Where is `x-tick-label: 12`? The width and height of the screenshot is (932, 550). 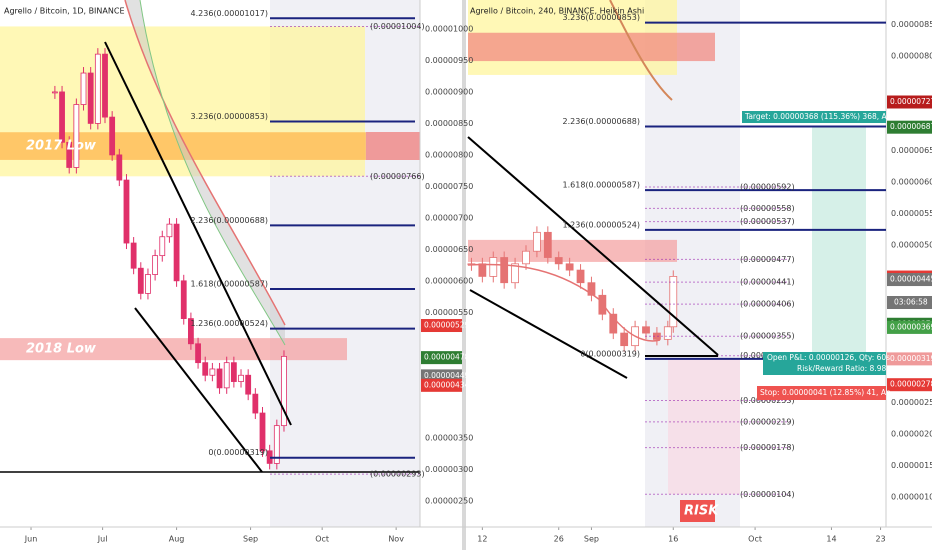 x-tick-label: 12 is located at coordinates (482, 539).